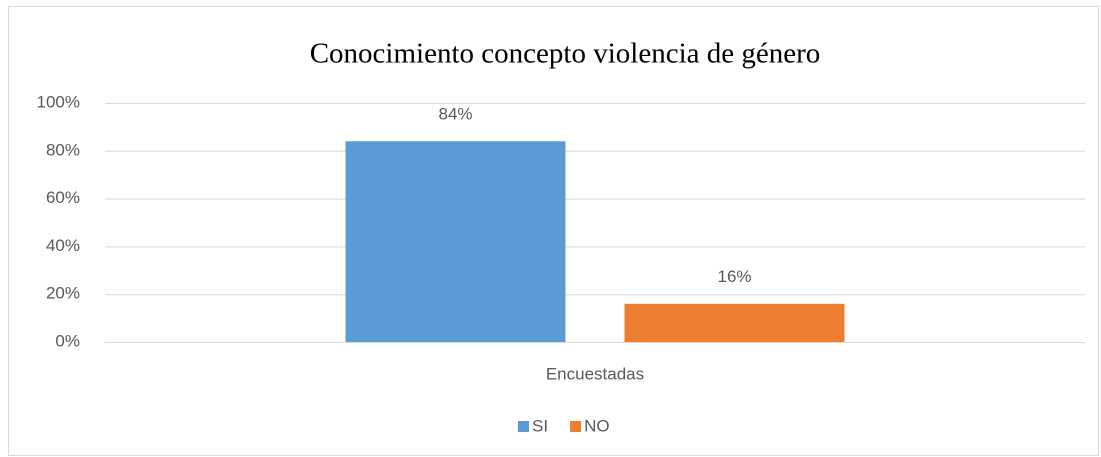 The width and height of the screenshot is (1101, 457). Describe the element at coordinates (63, 149) in the screenshot. I see `y-tick-label: 80%` at that location.